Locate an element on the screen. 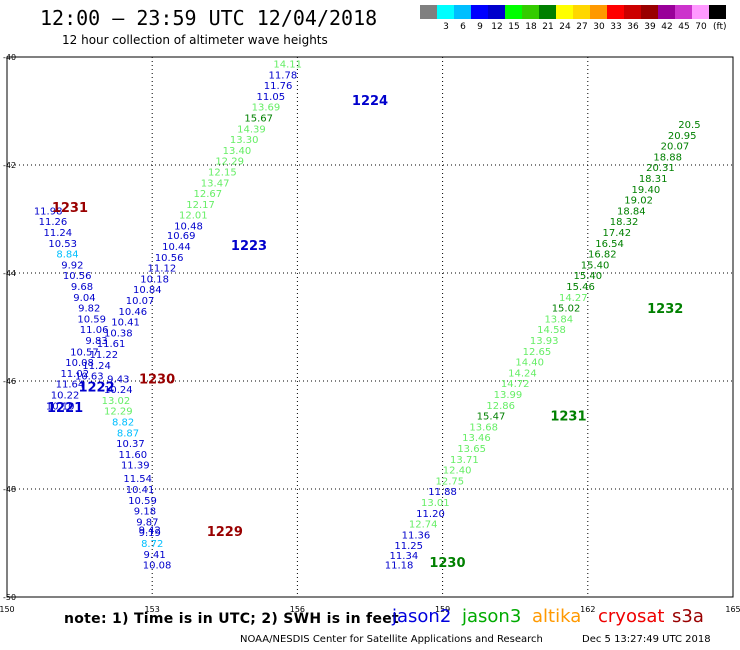 The width and height of the screenshot is (740, 650). data-label: 10.84 is located at coordinates (147, 290).